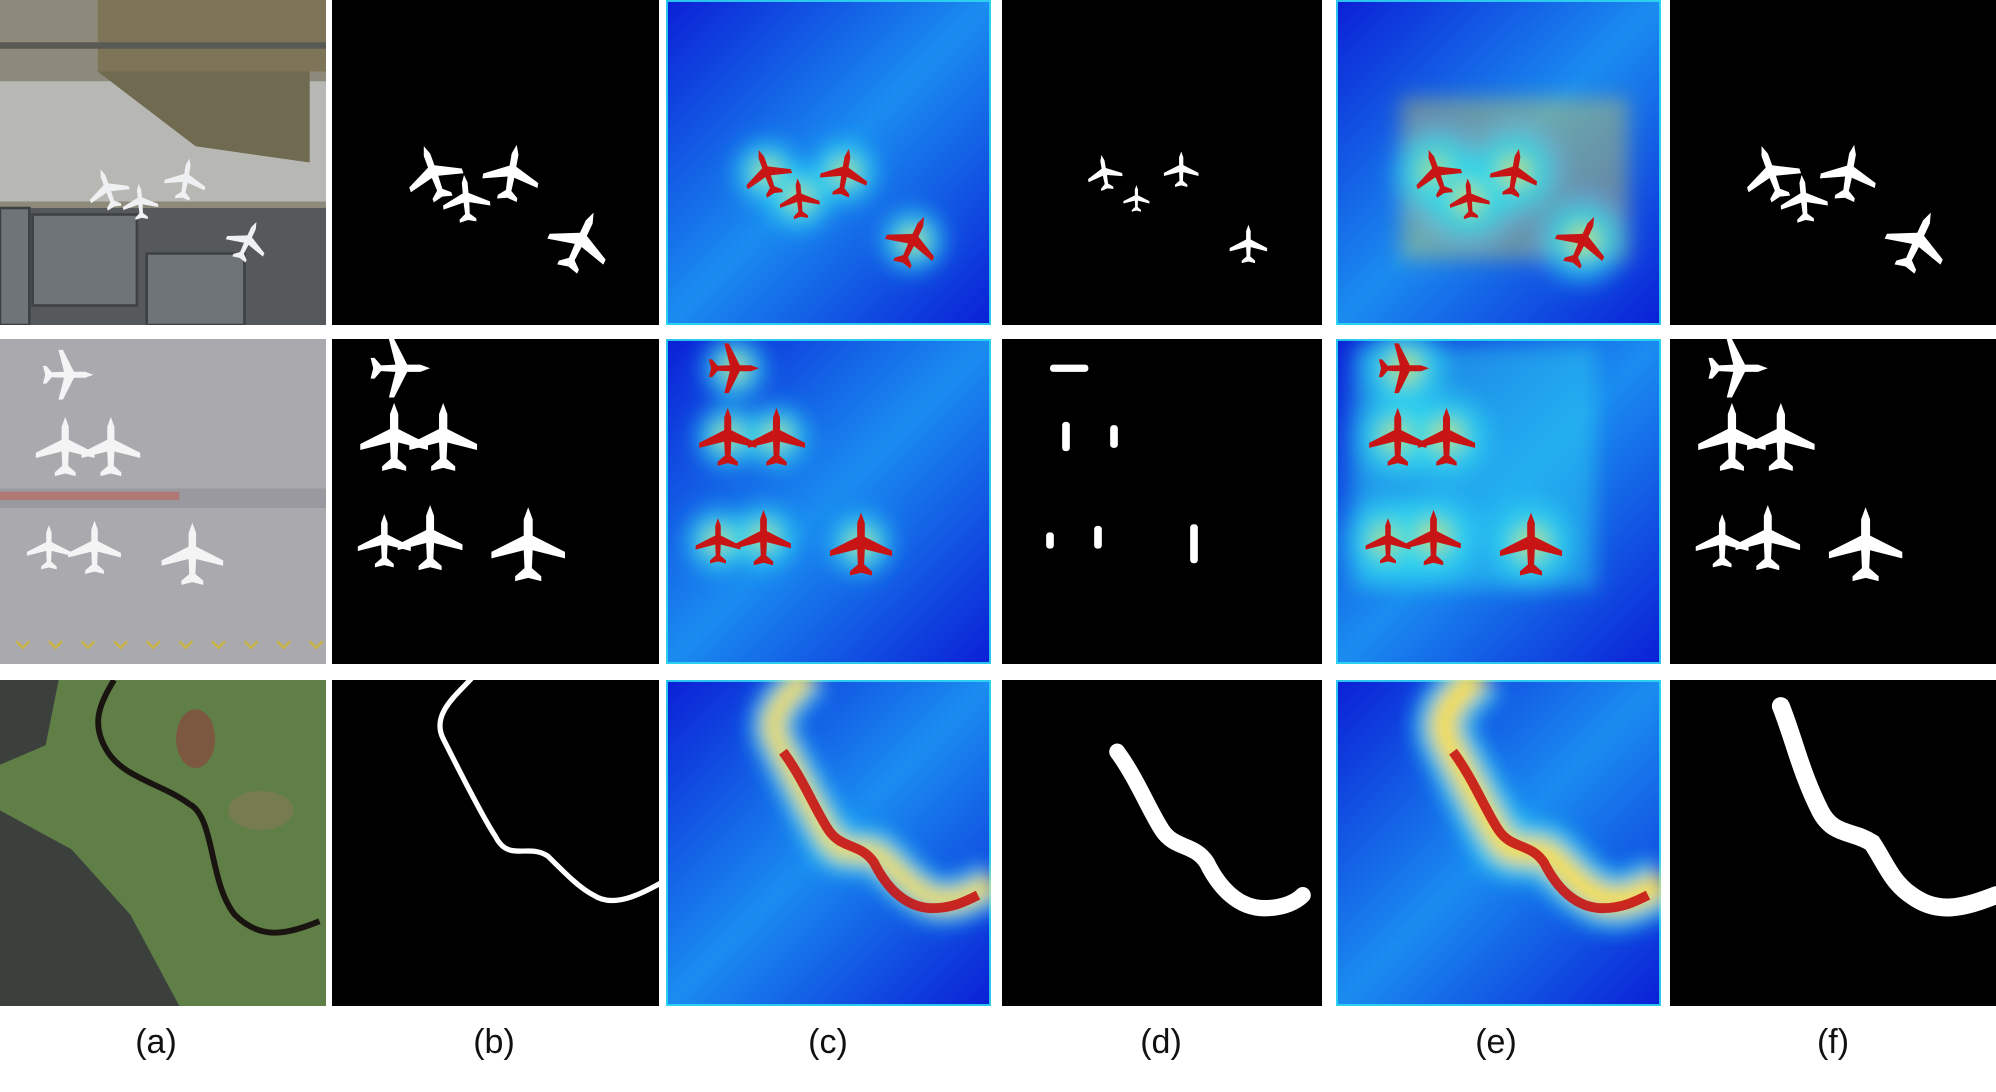 The image size is (1996, 1092). I want to click on panel-image-airfield-parking-e, so click(1498, 501).